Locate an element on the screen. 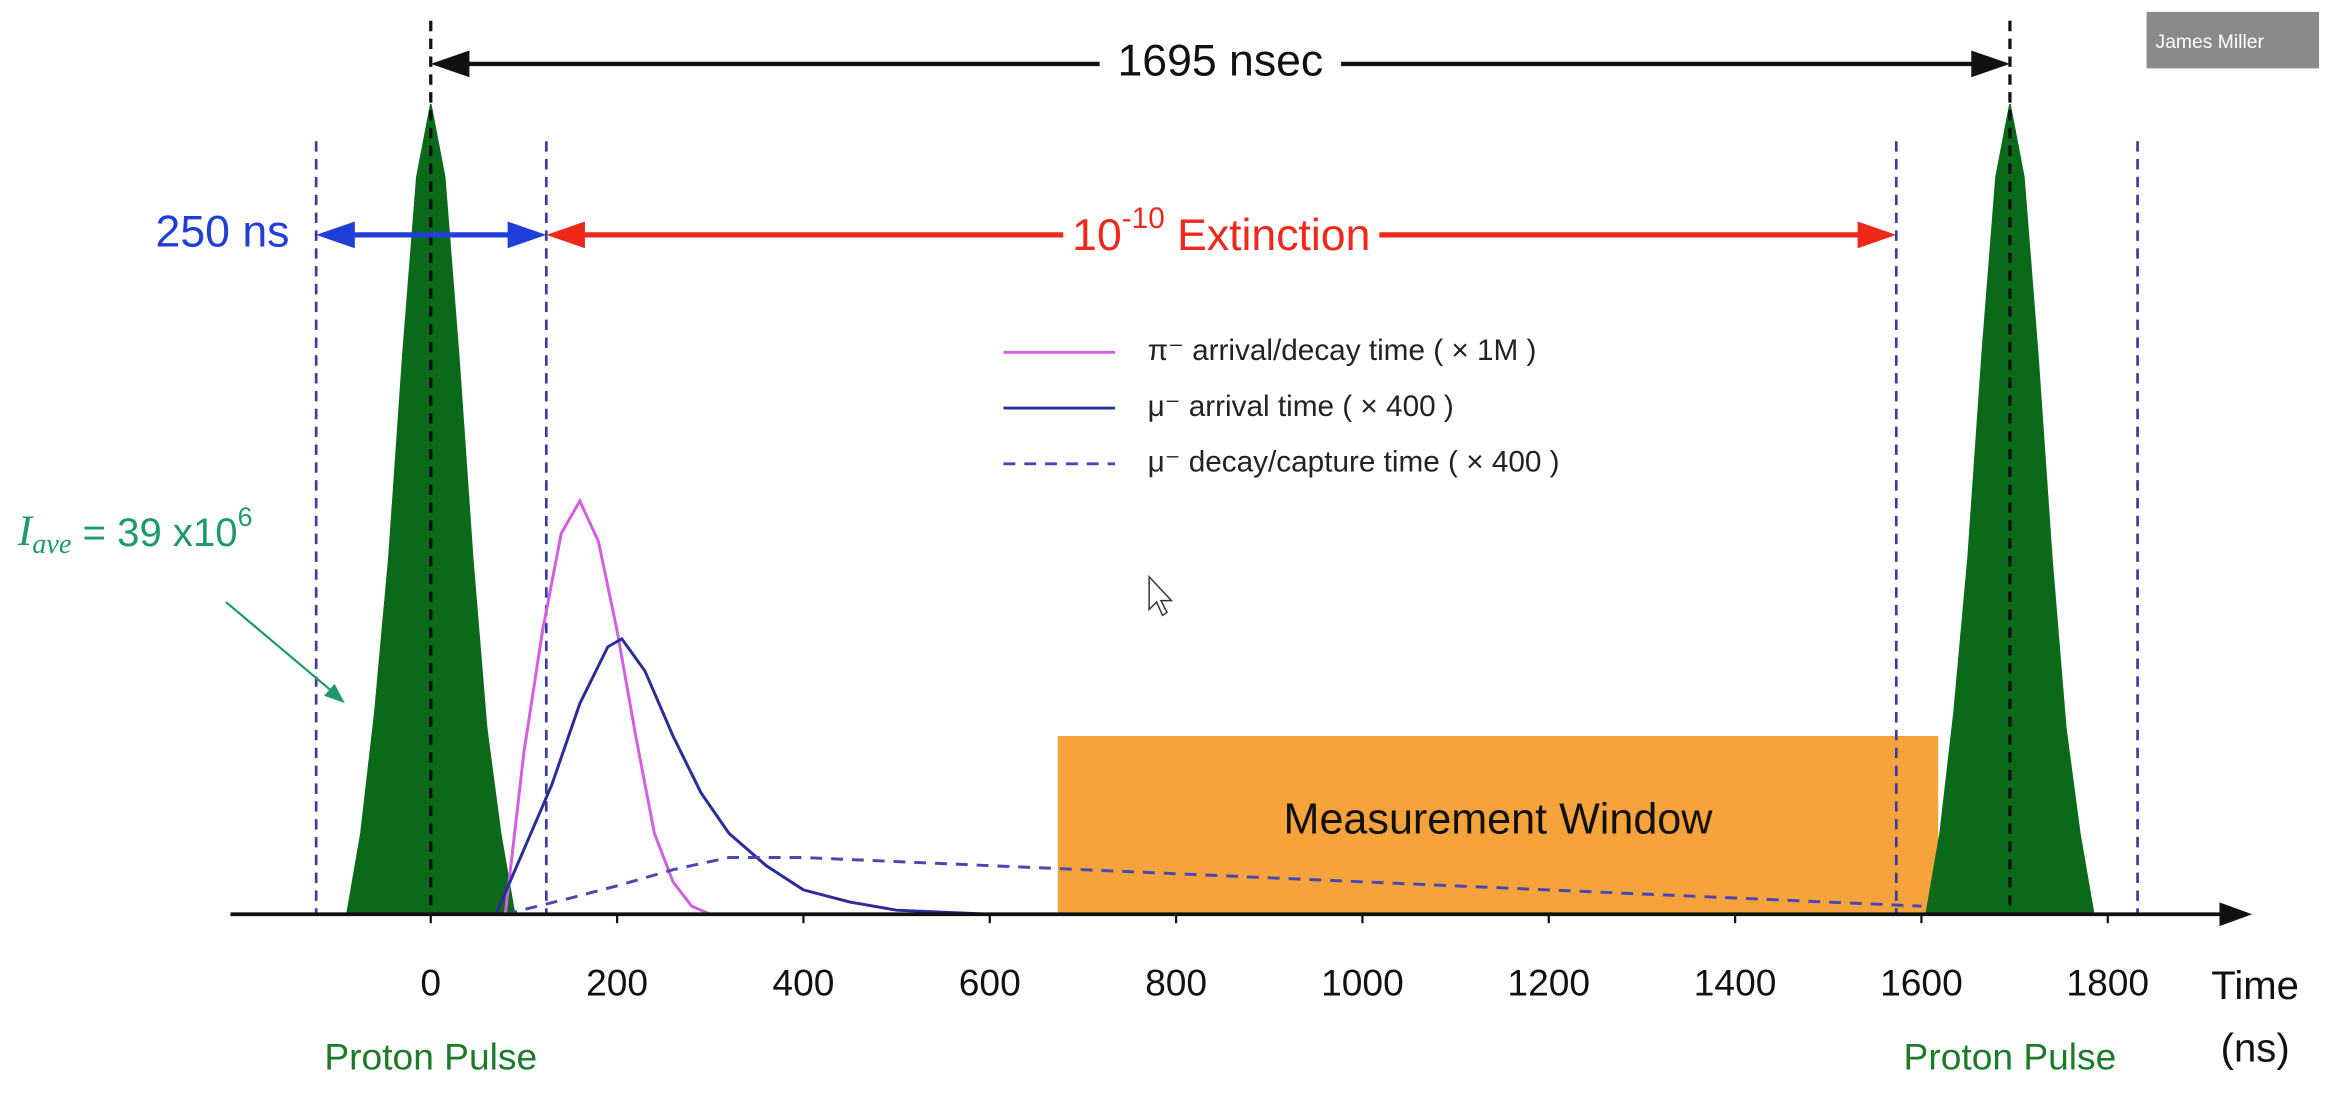 The image size is (2331, 1095). video-tile is located at coordinates (2233, 40).